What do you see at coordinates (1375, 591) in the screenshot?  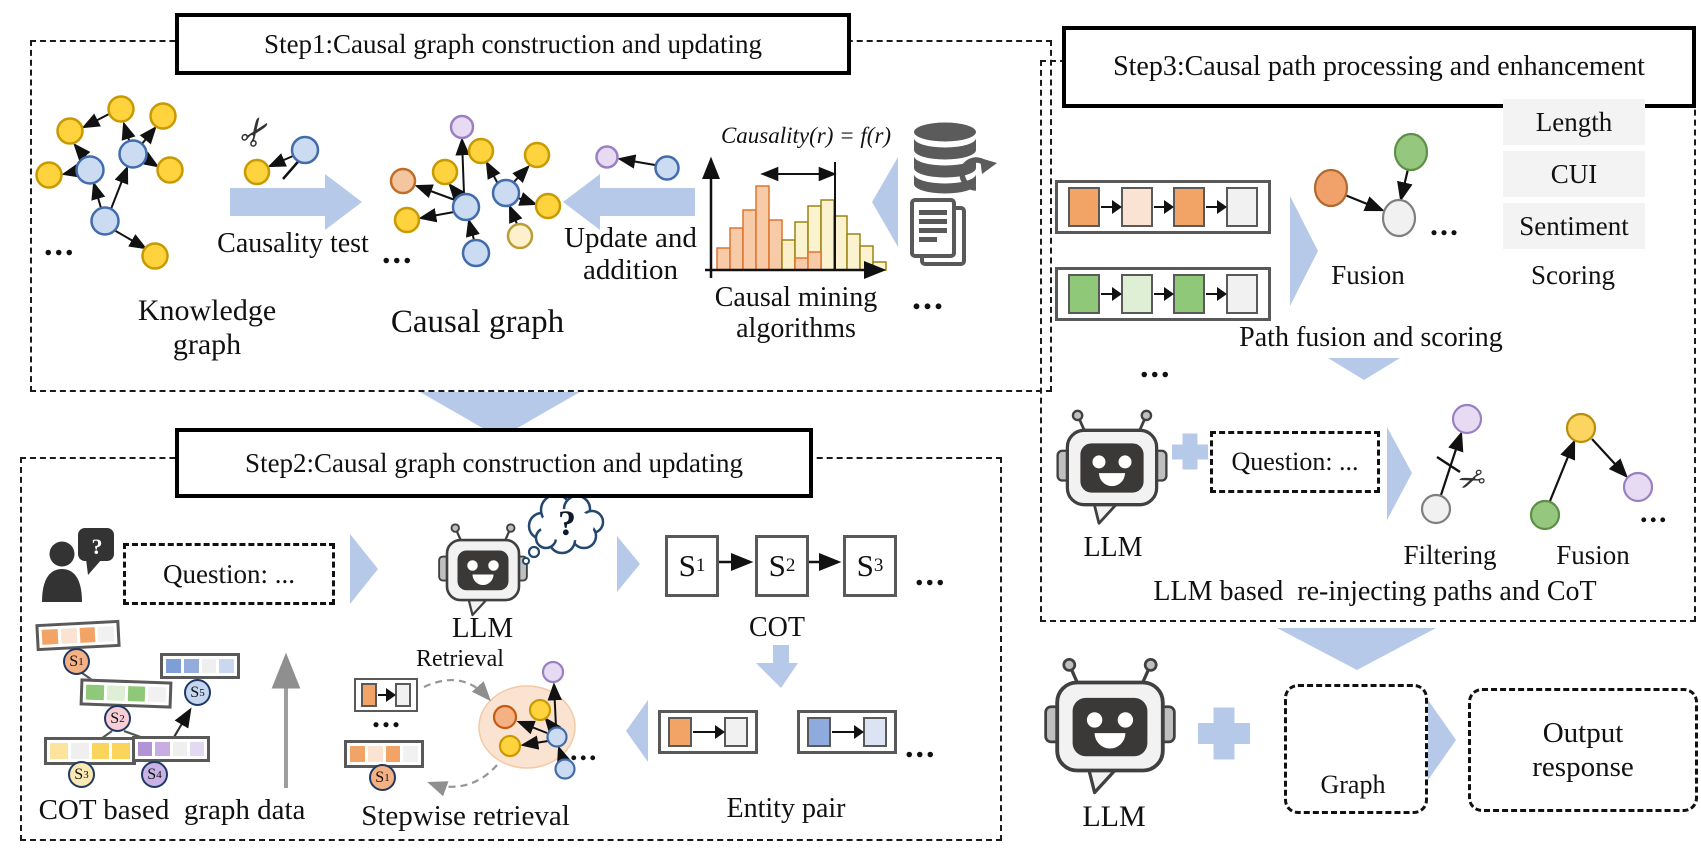 I see `reinjecting-label: LLM based re-injecting paths and CoT` at bounding box center [1375, 591].